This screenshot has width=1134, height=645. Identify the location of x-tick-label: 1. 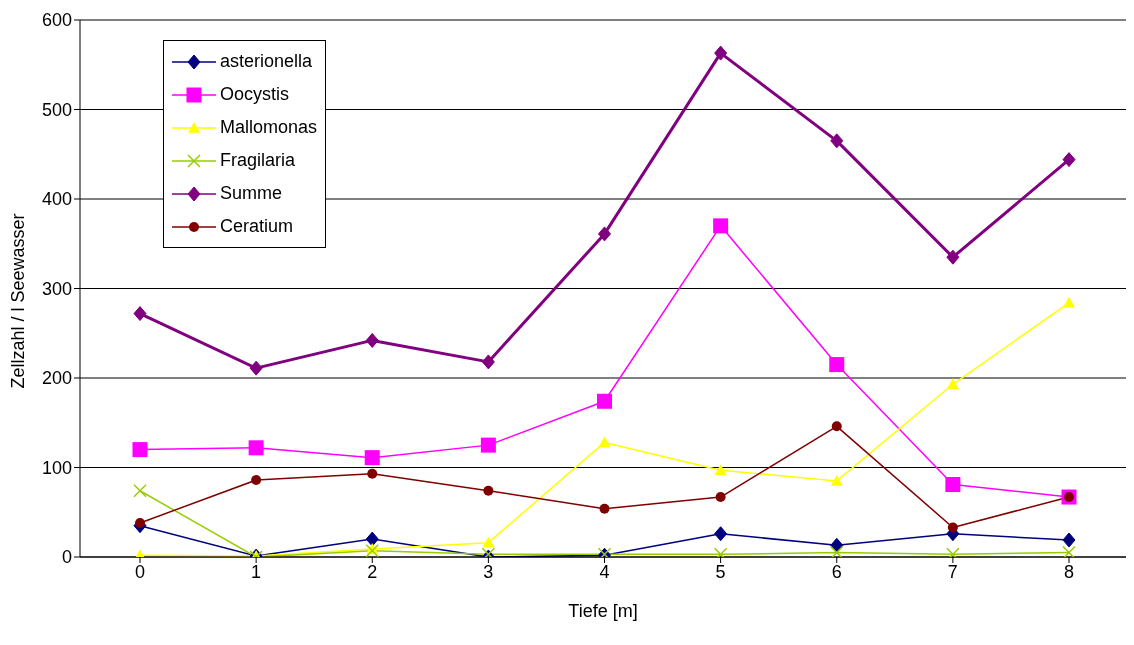
(256, 571).